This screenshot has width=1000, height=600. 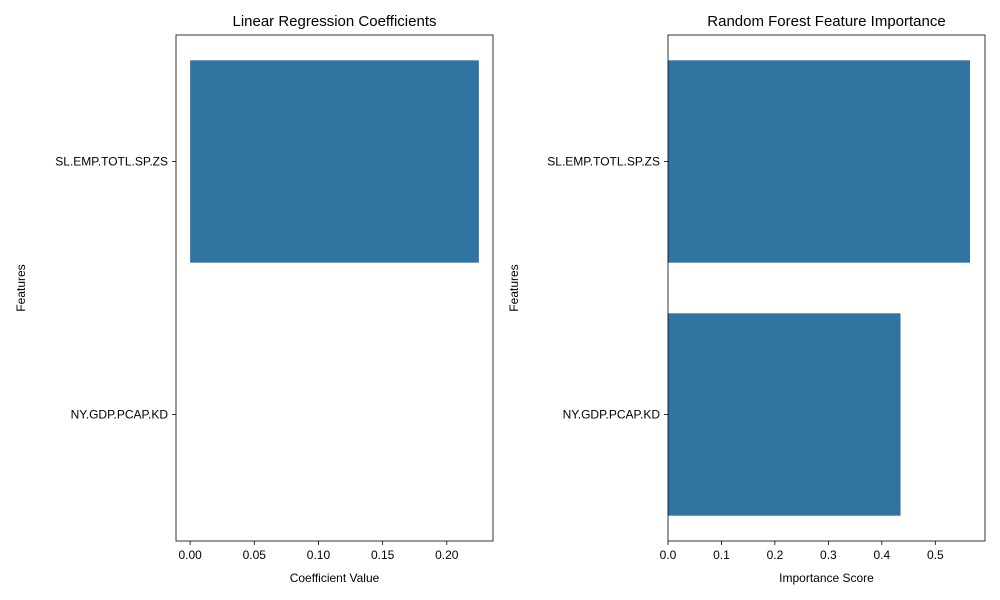 What do you see at coordinates (319, 555) in the screenshot?
I see `x-tick-label: 0.10` at bounding box center [319, 555].